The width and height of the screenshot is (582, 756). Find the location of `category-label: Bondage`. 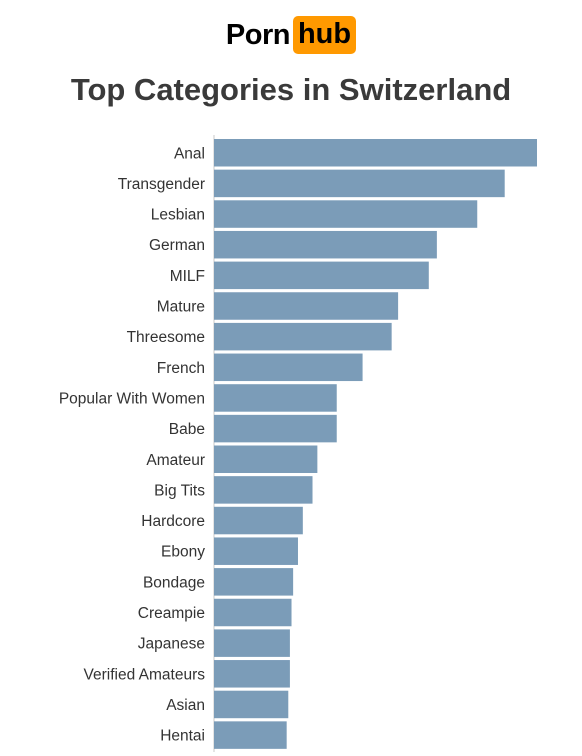

category-label: Bondage is located at coordinates (174, 582).